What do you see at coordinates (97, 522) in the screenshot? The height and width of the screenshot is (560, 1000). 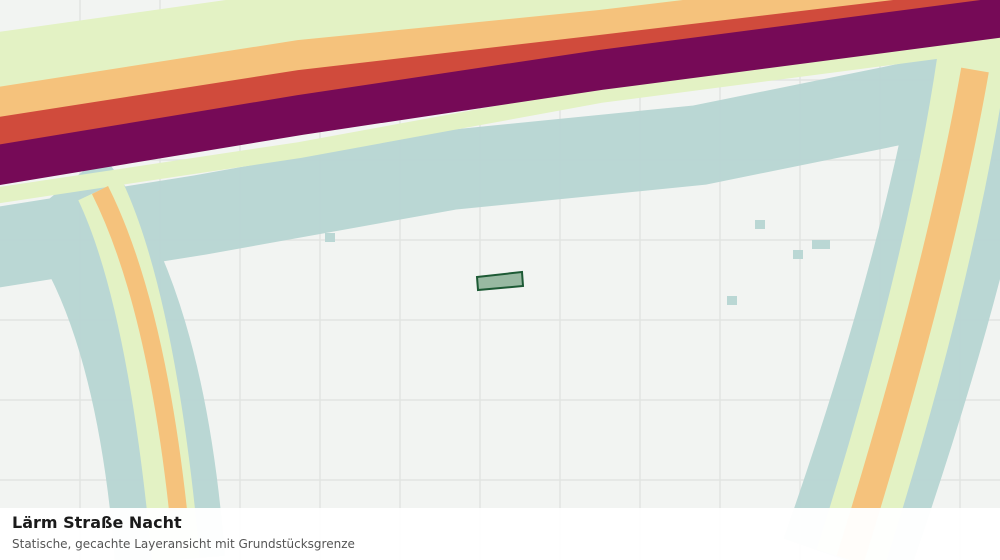 I see `map-title: Lärm Straße Nacht` at bounding box center [97, 522].